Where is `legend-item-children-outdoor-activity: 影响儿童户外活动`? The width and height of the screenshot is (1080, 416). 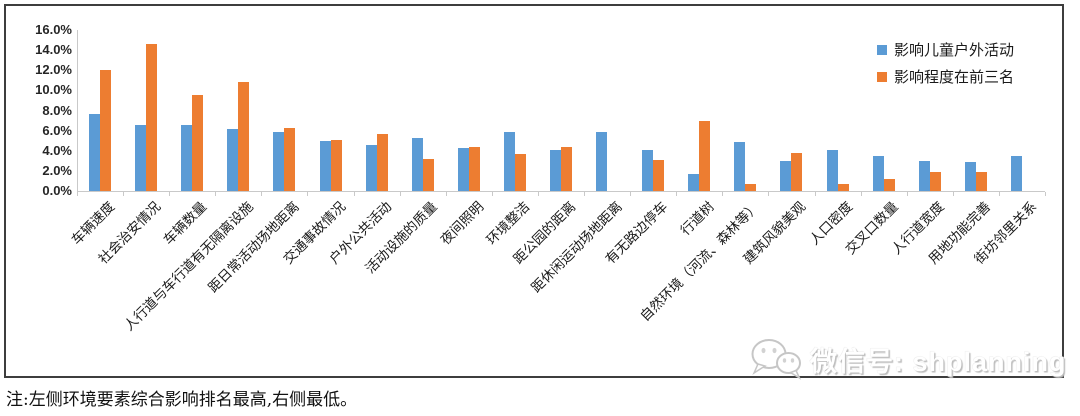 legend-item-children-outdoor-activity: 影响儿童户外活动 is located at coordinates (945, 50).